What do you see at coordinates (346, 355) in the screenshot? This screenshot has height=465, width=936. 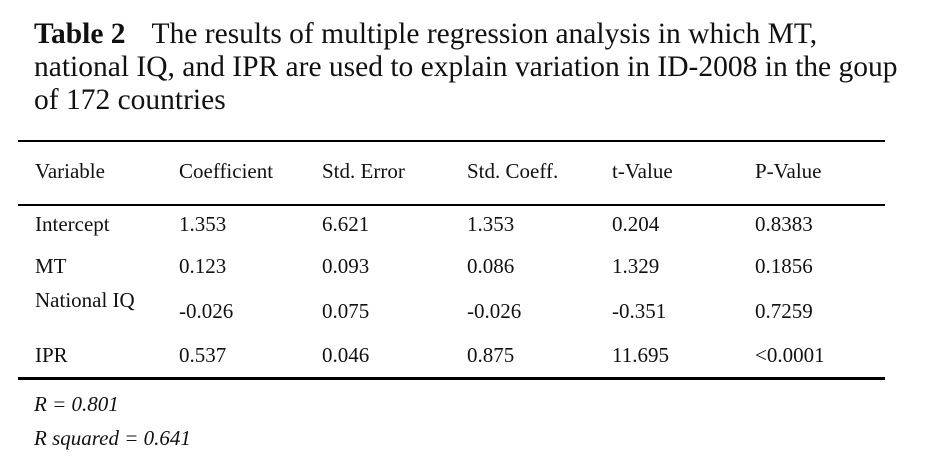 I see `table-cell: 0.046` at bounding box center [346, 355].